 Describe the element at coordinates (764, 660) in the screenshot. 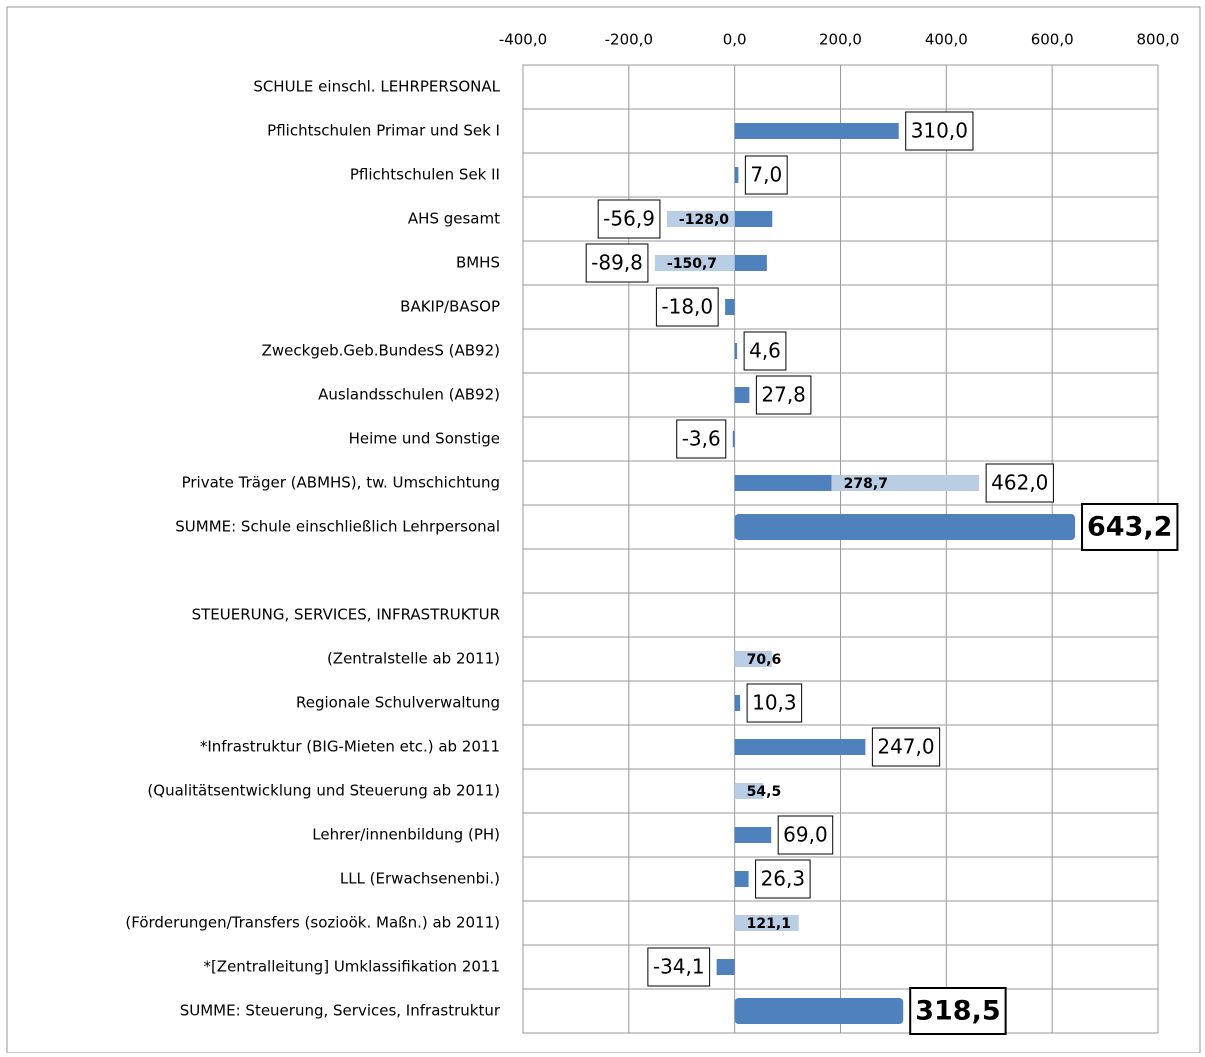

I see `bar-value-label: 70,6` at that location.